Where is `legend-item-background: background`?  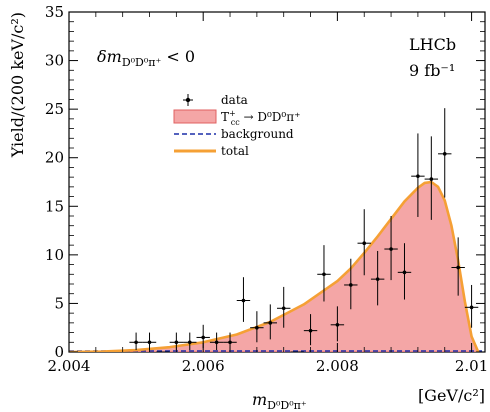 legend-item-background: background is located at coordinates (234, 134).